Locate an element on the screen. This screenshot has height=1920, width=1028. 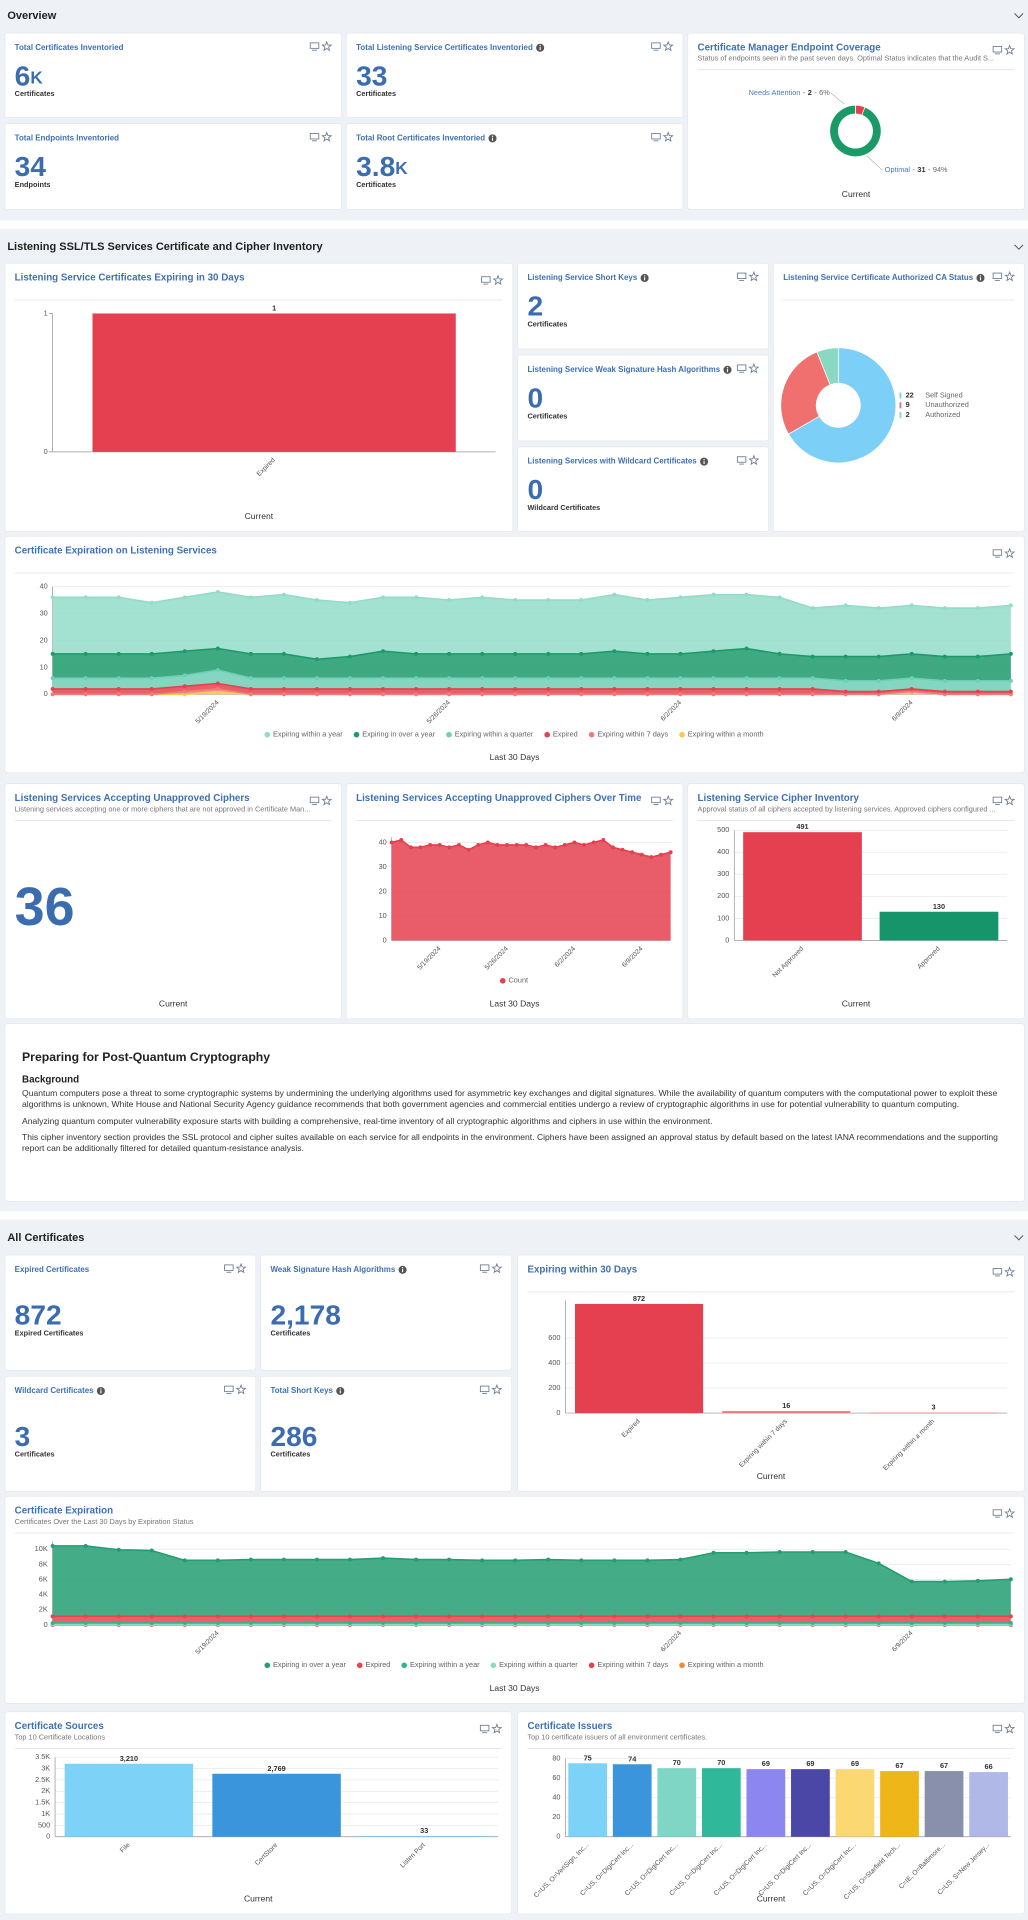
data-label: 3 is located at coordinates (934, 1407).